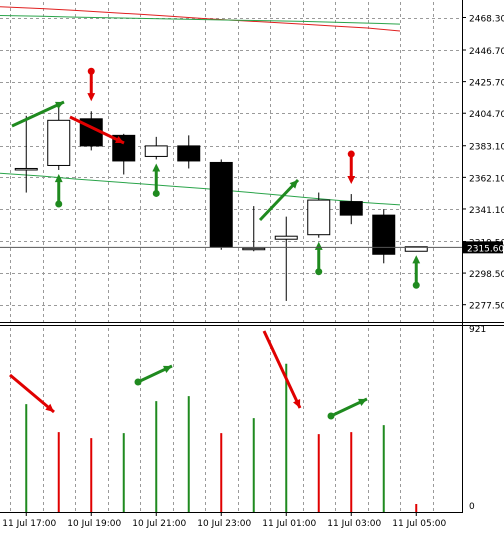  What do you see at coordinates (486, 211) in the screenshot?
I see `price-tick-label: 2341.10` at bounding box center [486, 211].